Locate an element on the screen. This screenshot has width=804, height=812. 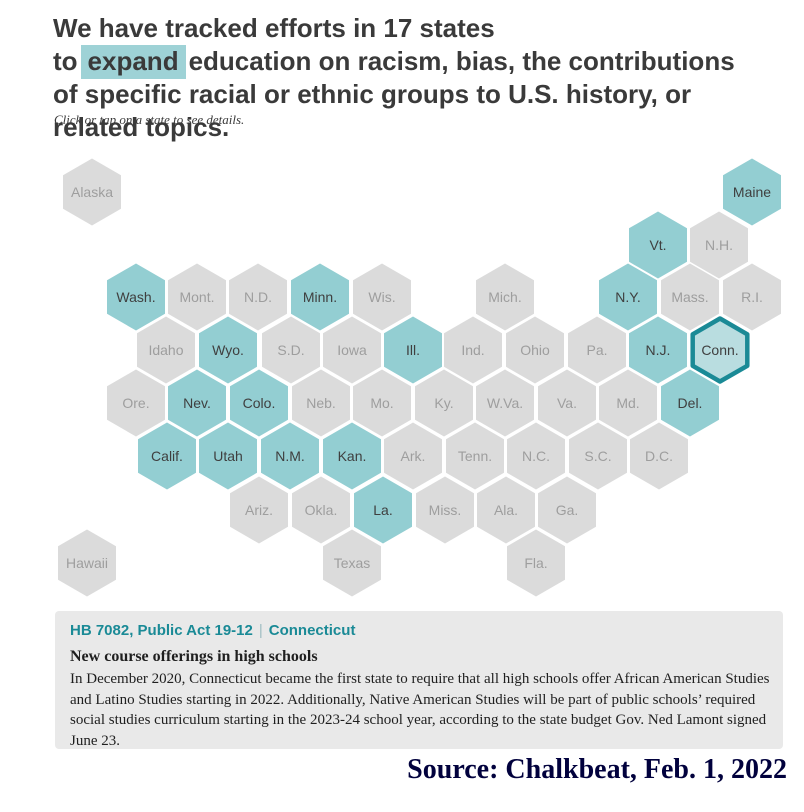
state-hex-tenn: Tenn. is located at coordinates (475, 456).